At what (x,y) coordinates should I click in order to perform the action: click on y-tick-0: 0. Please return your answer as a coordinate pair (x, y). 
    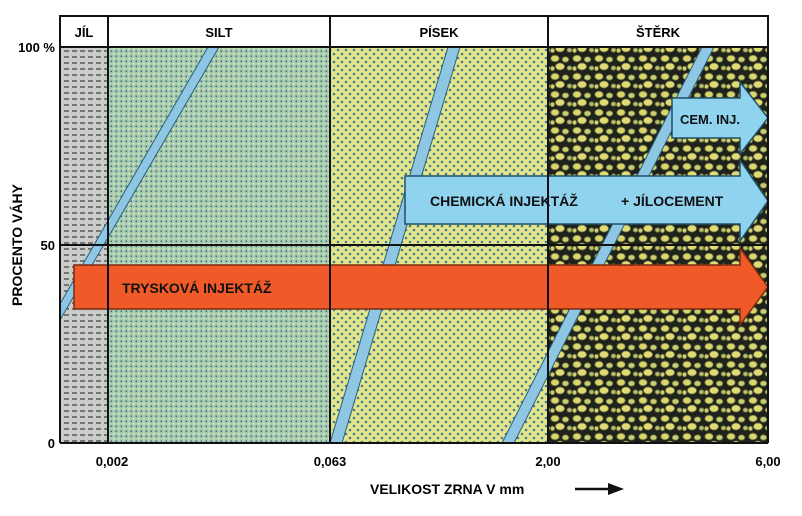
    Looking at the image, I should click on (51, 443).